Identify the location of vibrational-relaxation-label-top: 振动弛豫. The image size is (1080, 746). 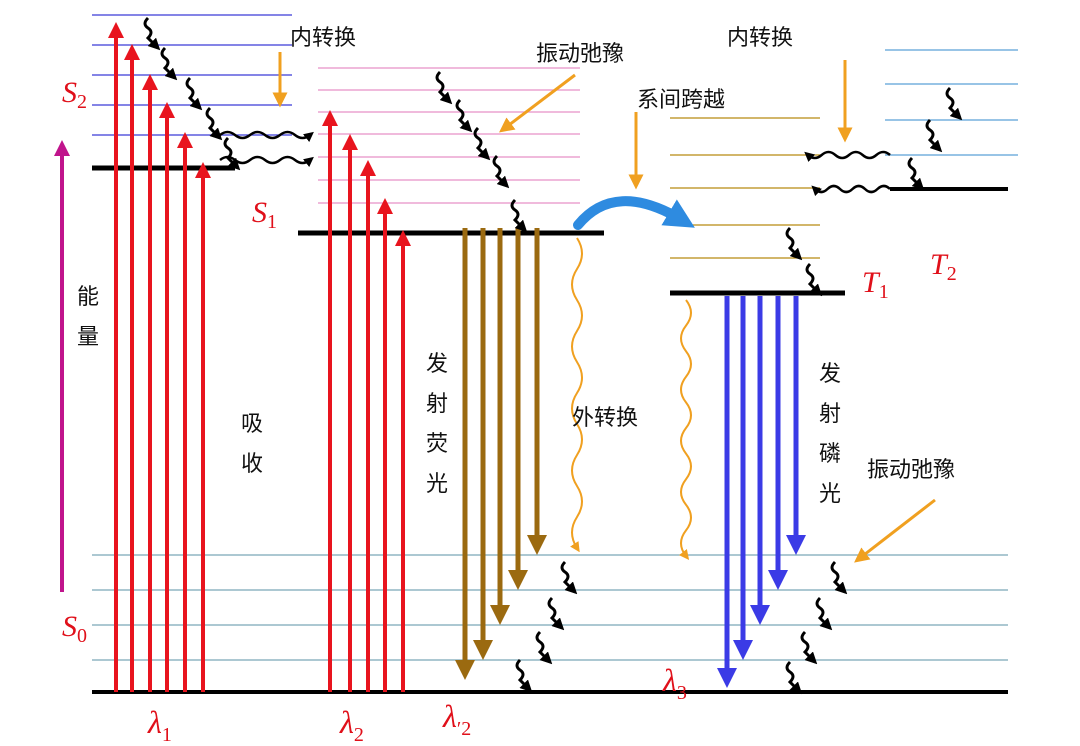
(580, 54).